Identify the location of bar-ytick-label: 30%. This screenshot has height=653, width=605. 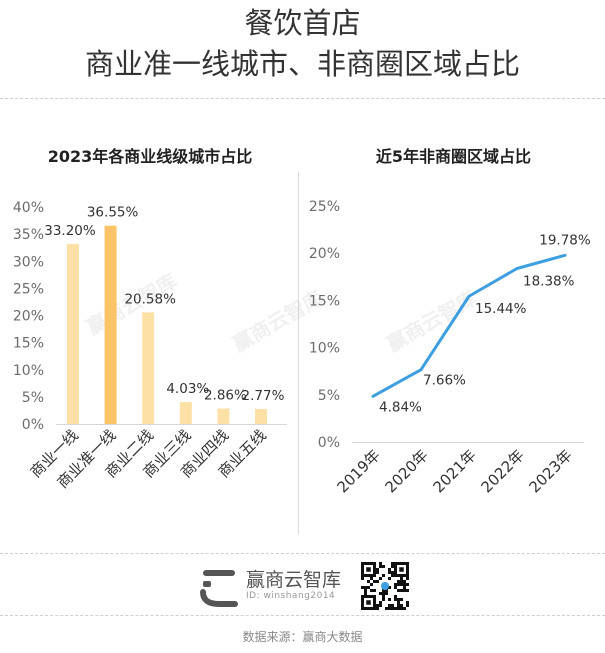
(28, 262).